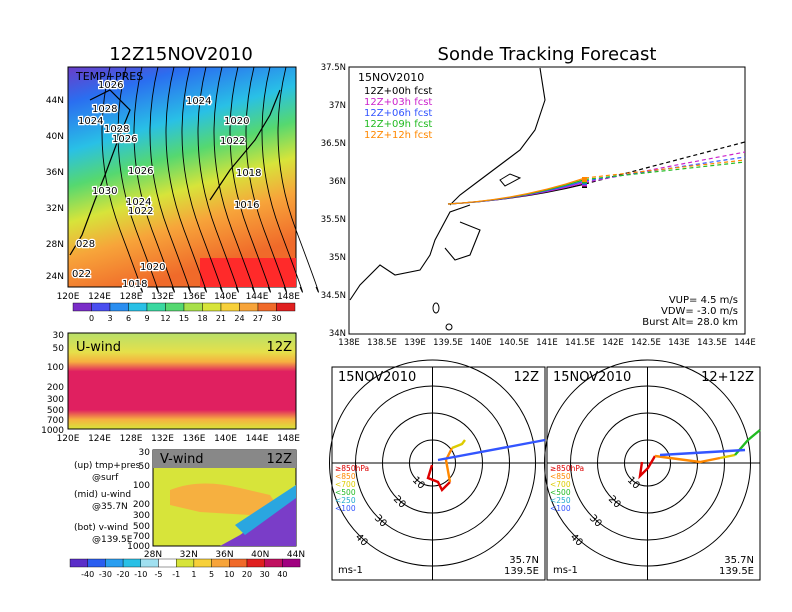  Describe the element at coordinates (146, 318) in the screenshot. I see `colorbar-tick-label: 9` at that location.